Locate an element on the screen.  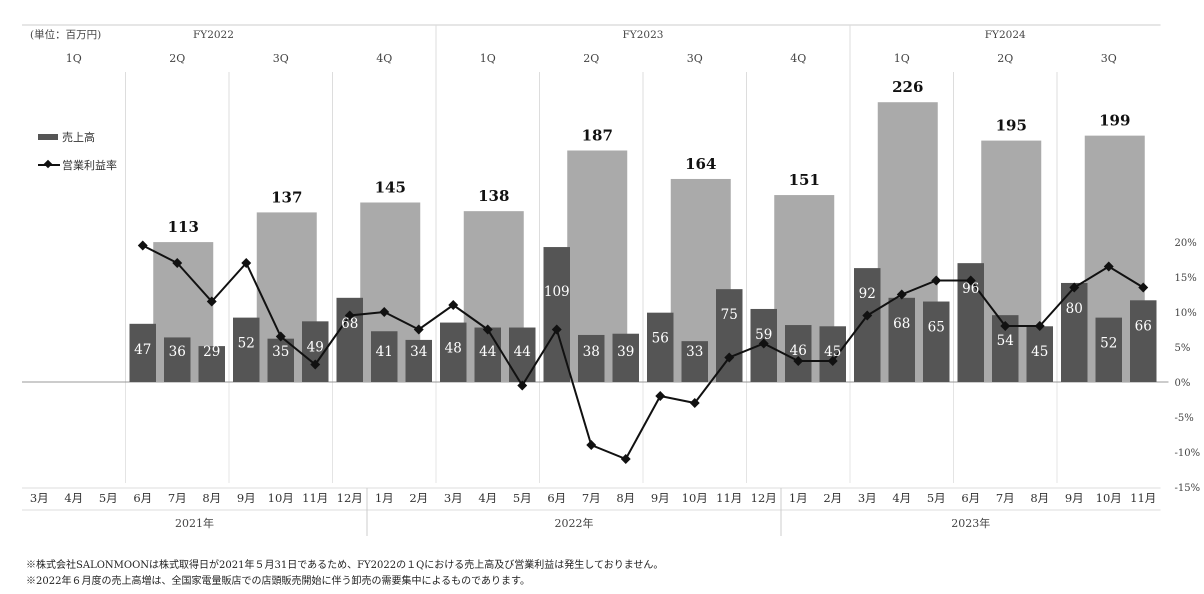
y-axis-tick: -10% is located at coordinates (1188, 453).